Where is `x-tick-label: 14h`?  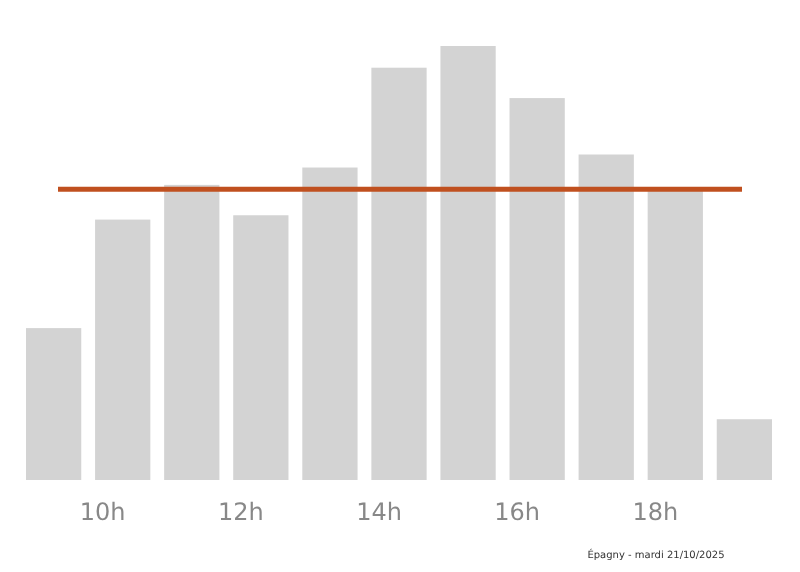 x-tick-label: 14h is located at coordinates (379, 512).